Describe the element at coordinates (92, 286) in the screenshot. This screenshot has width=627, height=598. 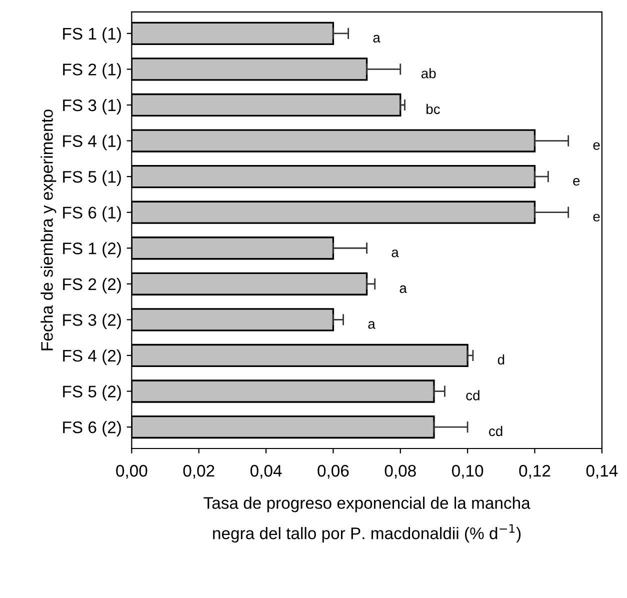
I see `y-tick-label: FS 2 (2)` at that location.